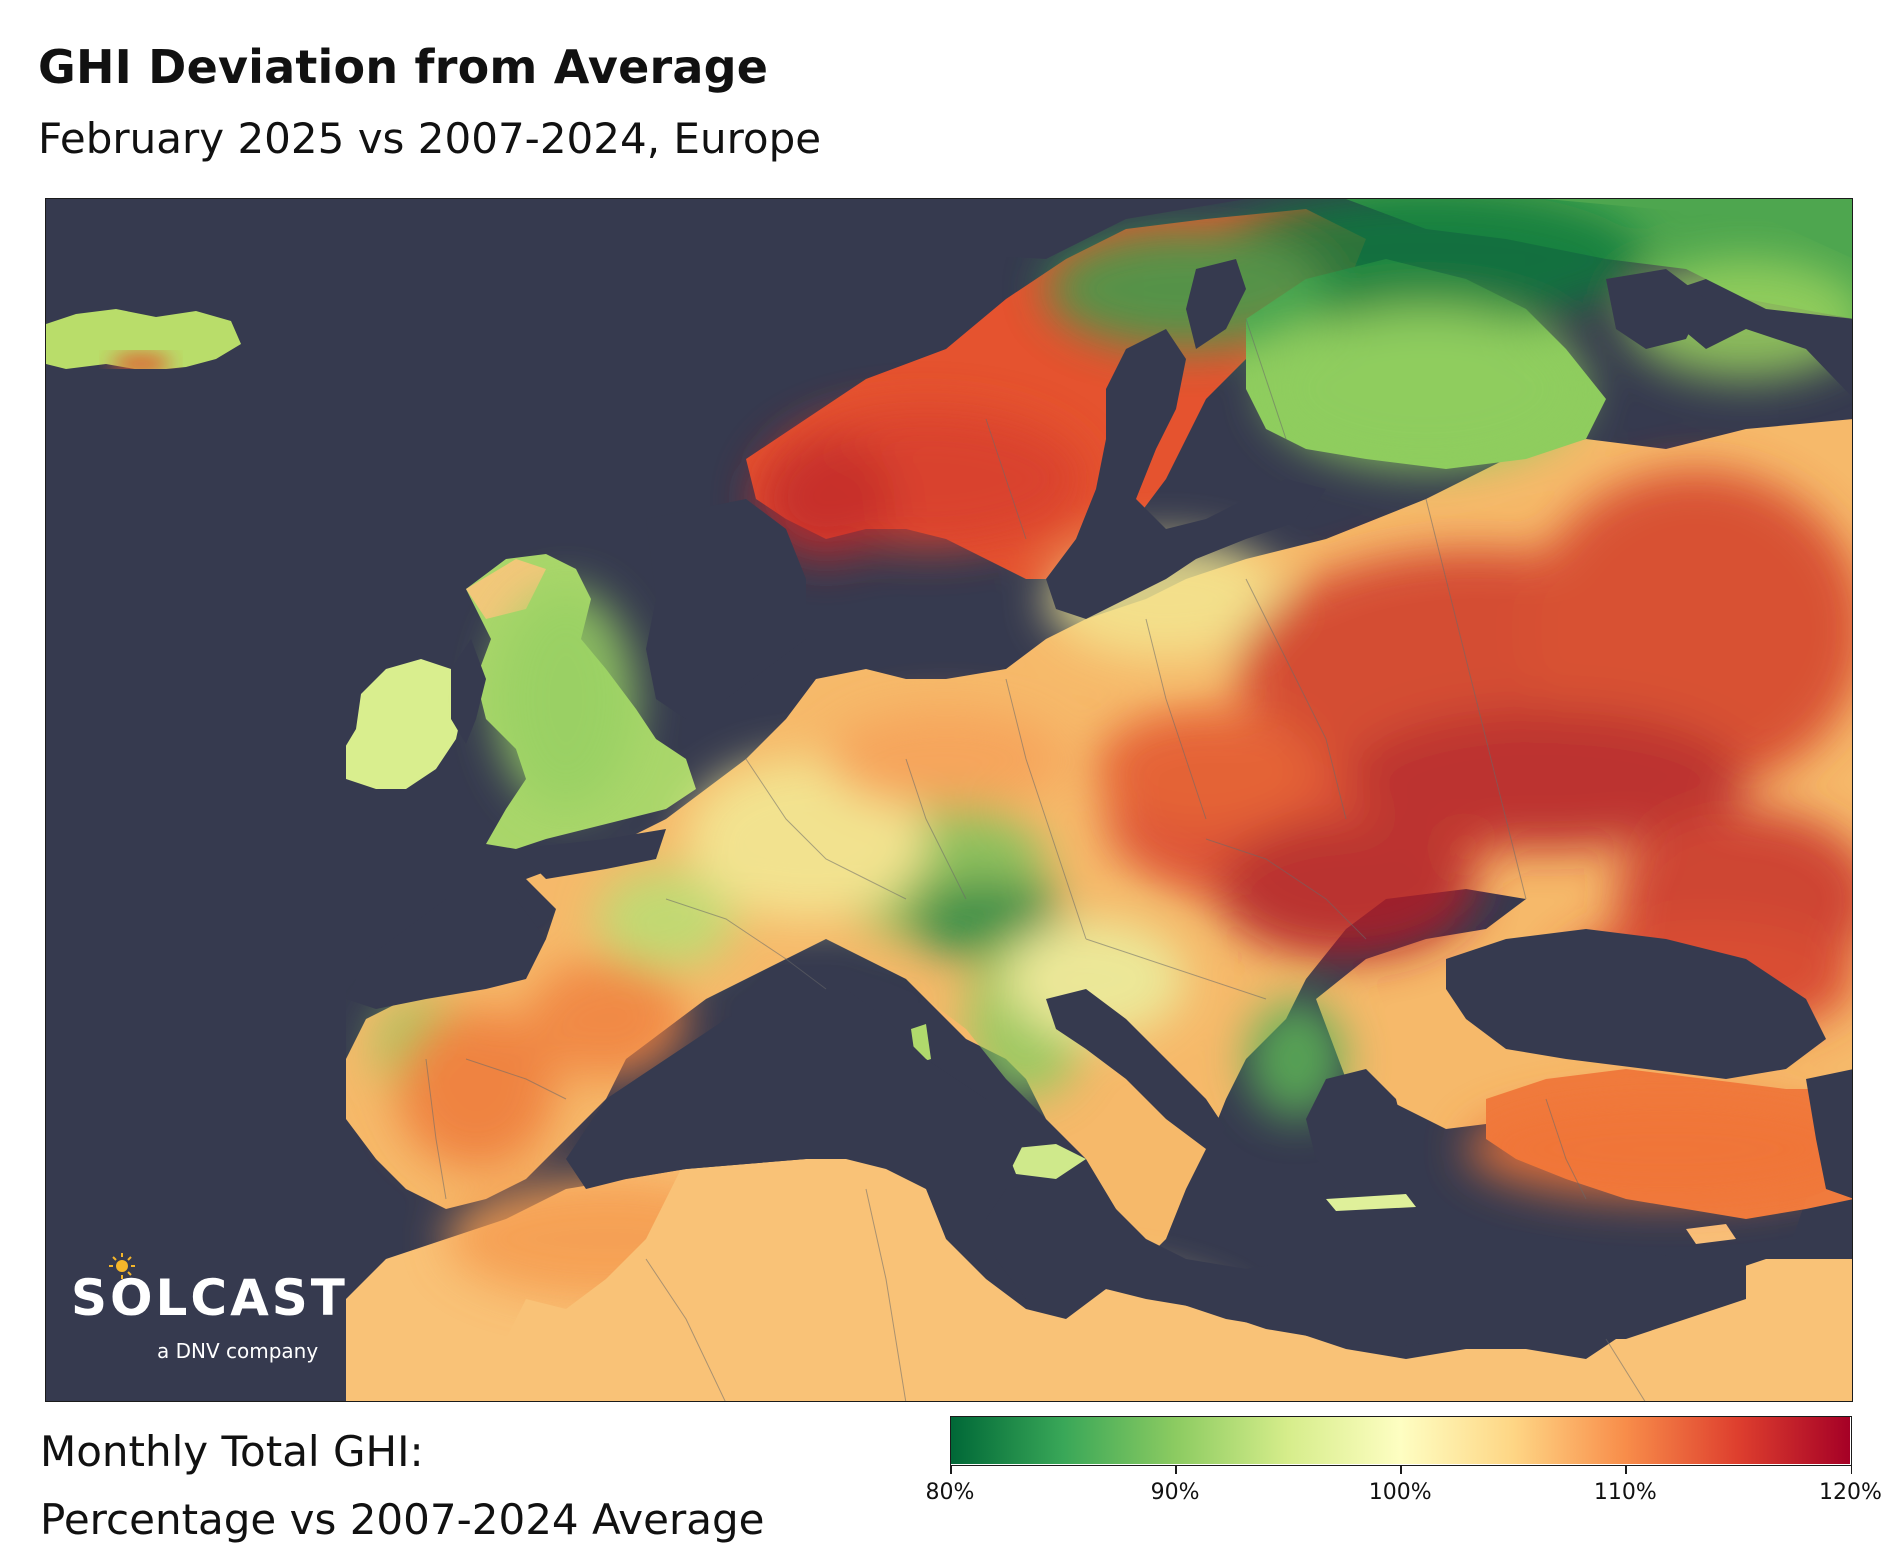  What do you see at coordinates (402, 1519) in the screenshot?
I see `legend-title-line2: Percentage vs 2007-2024 Average` at bounding box center [402, 1519].